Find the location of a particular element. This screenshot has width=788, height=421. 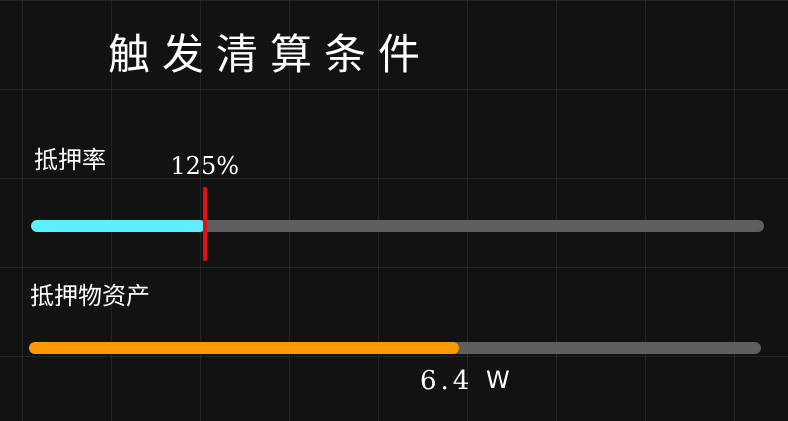

liquidation-threshold-marker is located at coordinates (204, 224).